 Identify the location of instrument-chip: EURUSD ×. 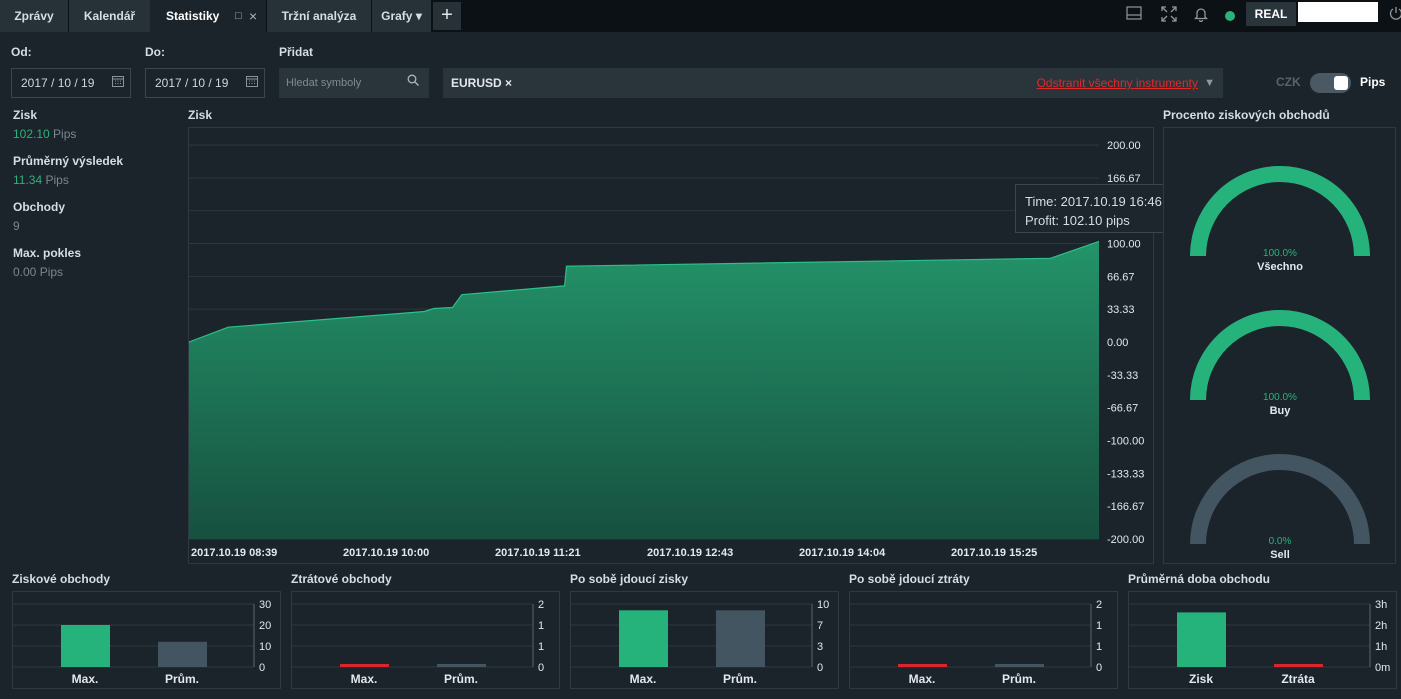
(481, 83).